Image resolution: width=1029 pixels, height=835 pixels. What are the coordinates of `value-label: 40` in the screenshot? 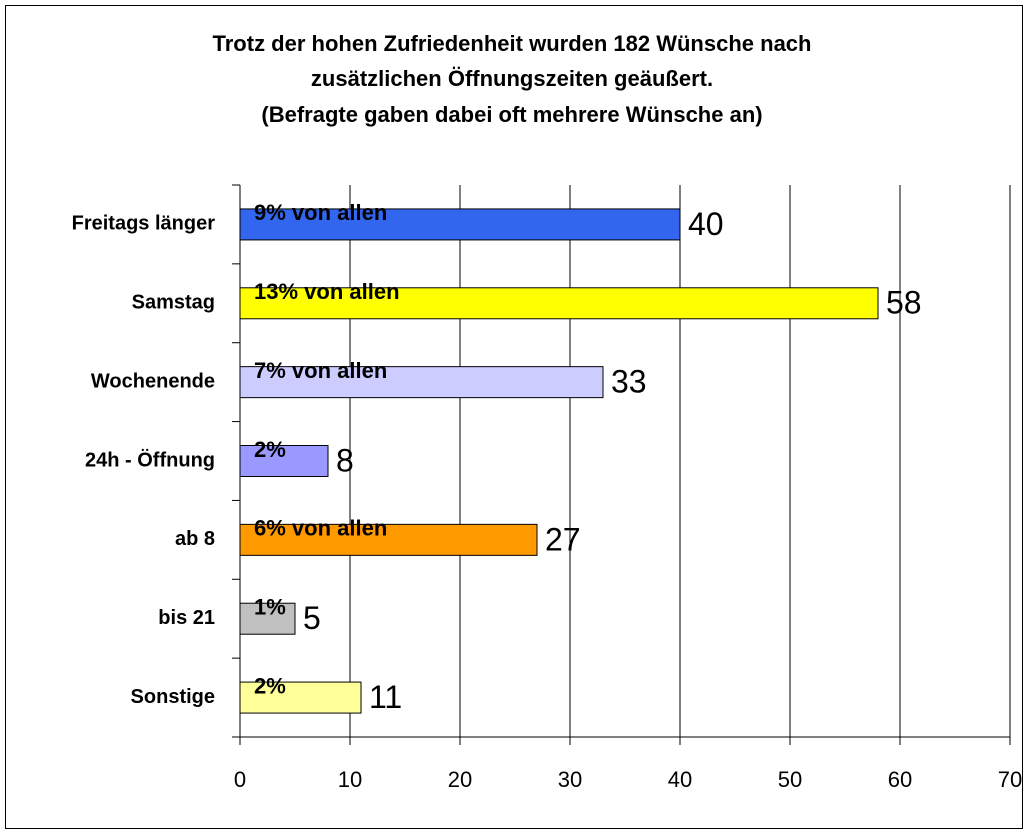 It's located at (706, 224).